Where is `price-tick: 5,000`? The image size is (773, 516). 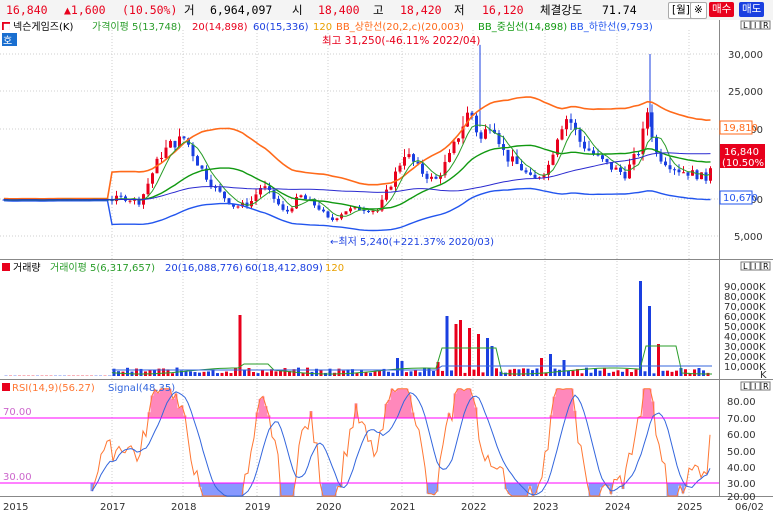
price-tick: 5,000 is located at coordinates (748, 237).